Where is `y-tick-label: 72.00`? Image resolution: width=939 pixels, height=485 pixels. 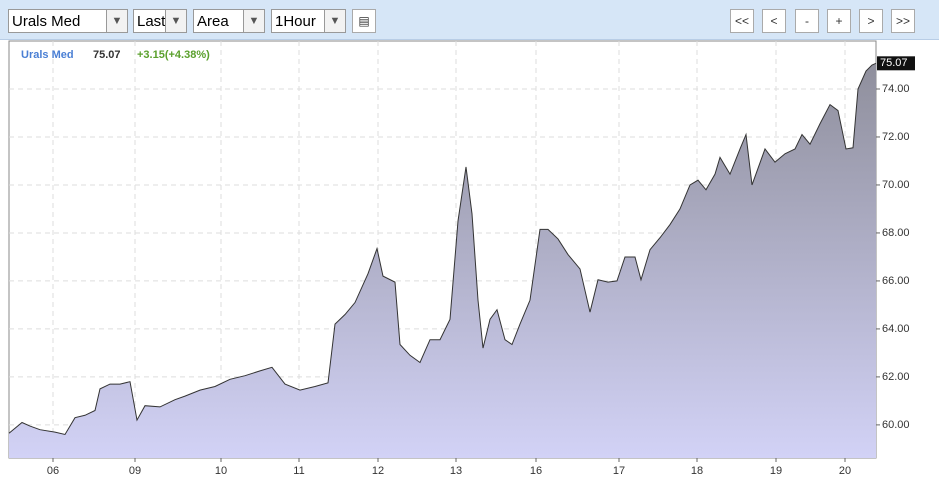 y-tick-label: 72.00 is located at coordinates (896, 137).